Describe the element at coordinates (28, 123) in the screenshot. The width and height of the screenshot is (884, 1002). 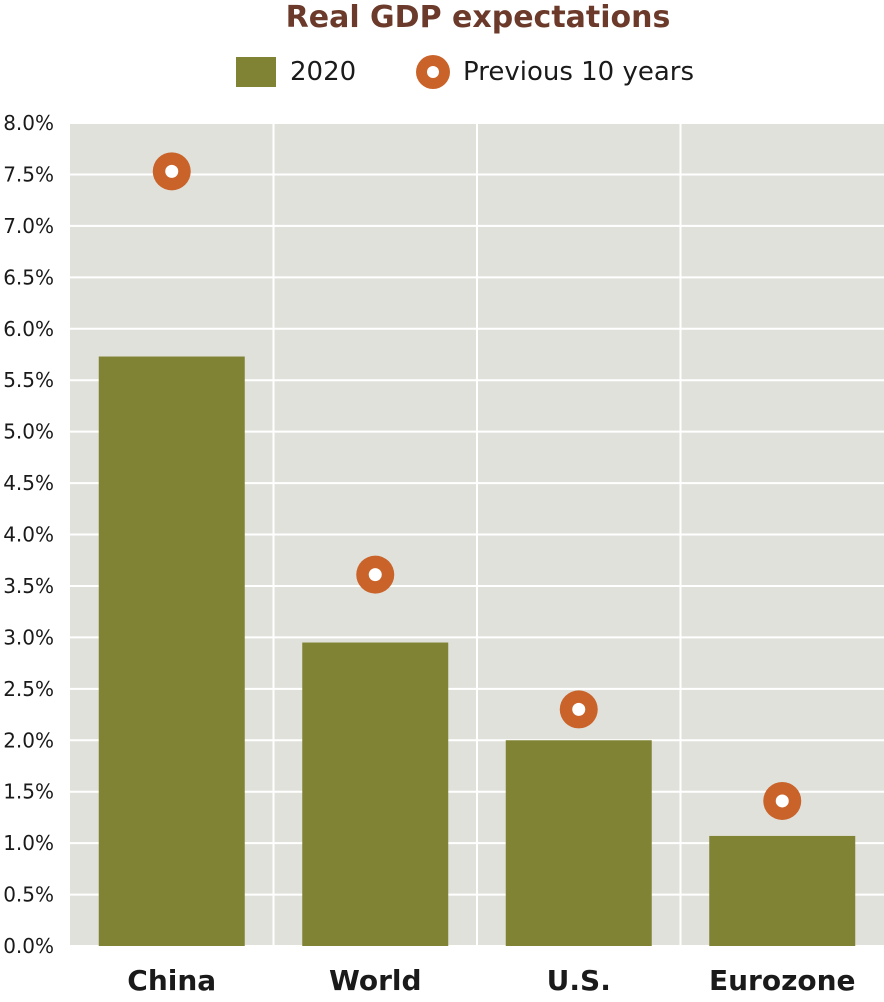
I see `y-tick-label: 8.0%` at that location.